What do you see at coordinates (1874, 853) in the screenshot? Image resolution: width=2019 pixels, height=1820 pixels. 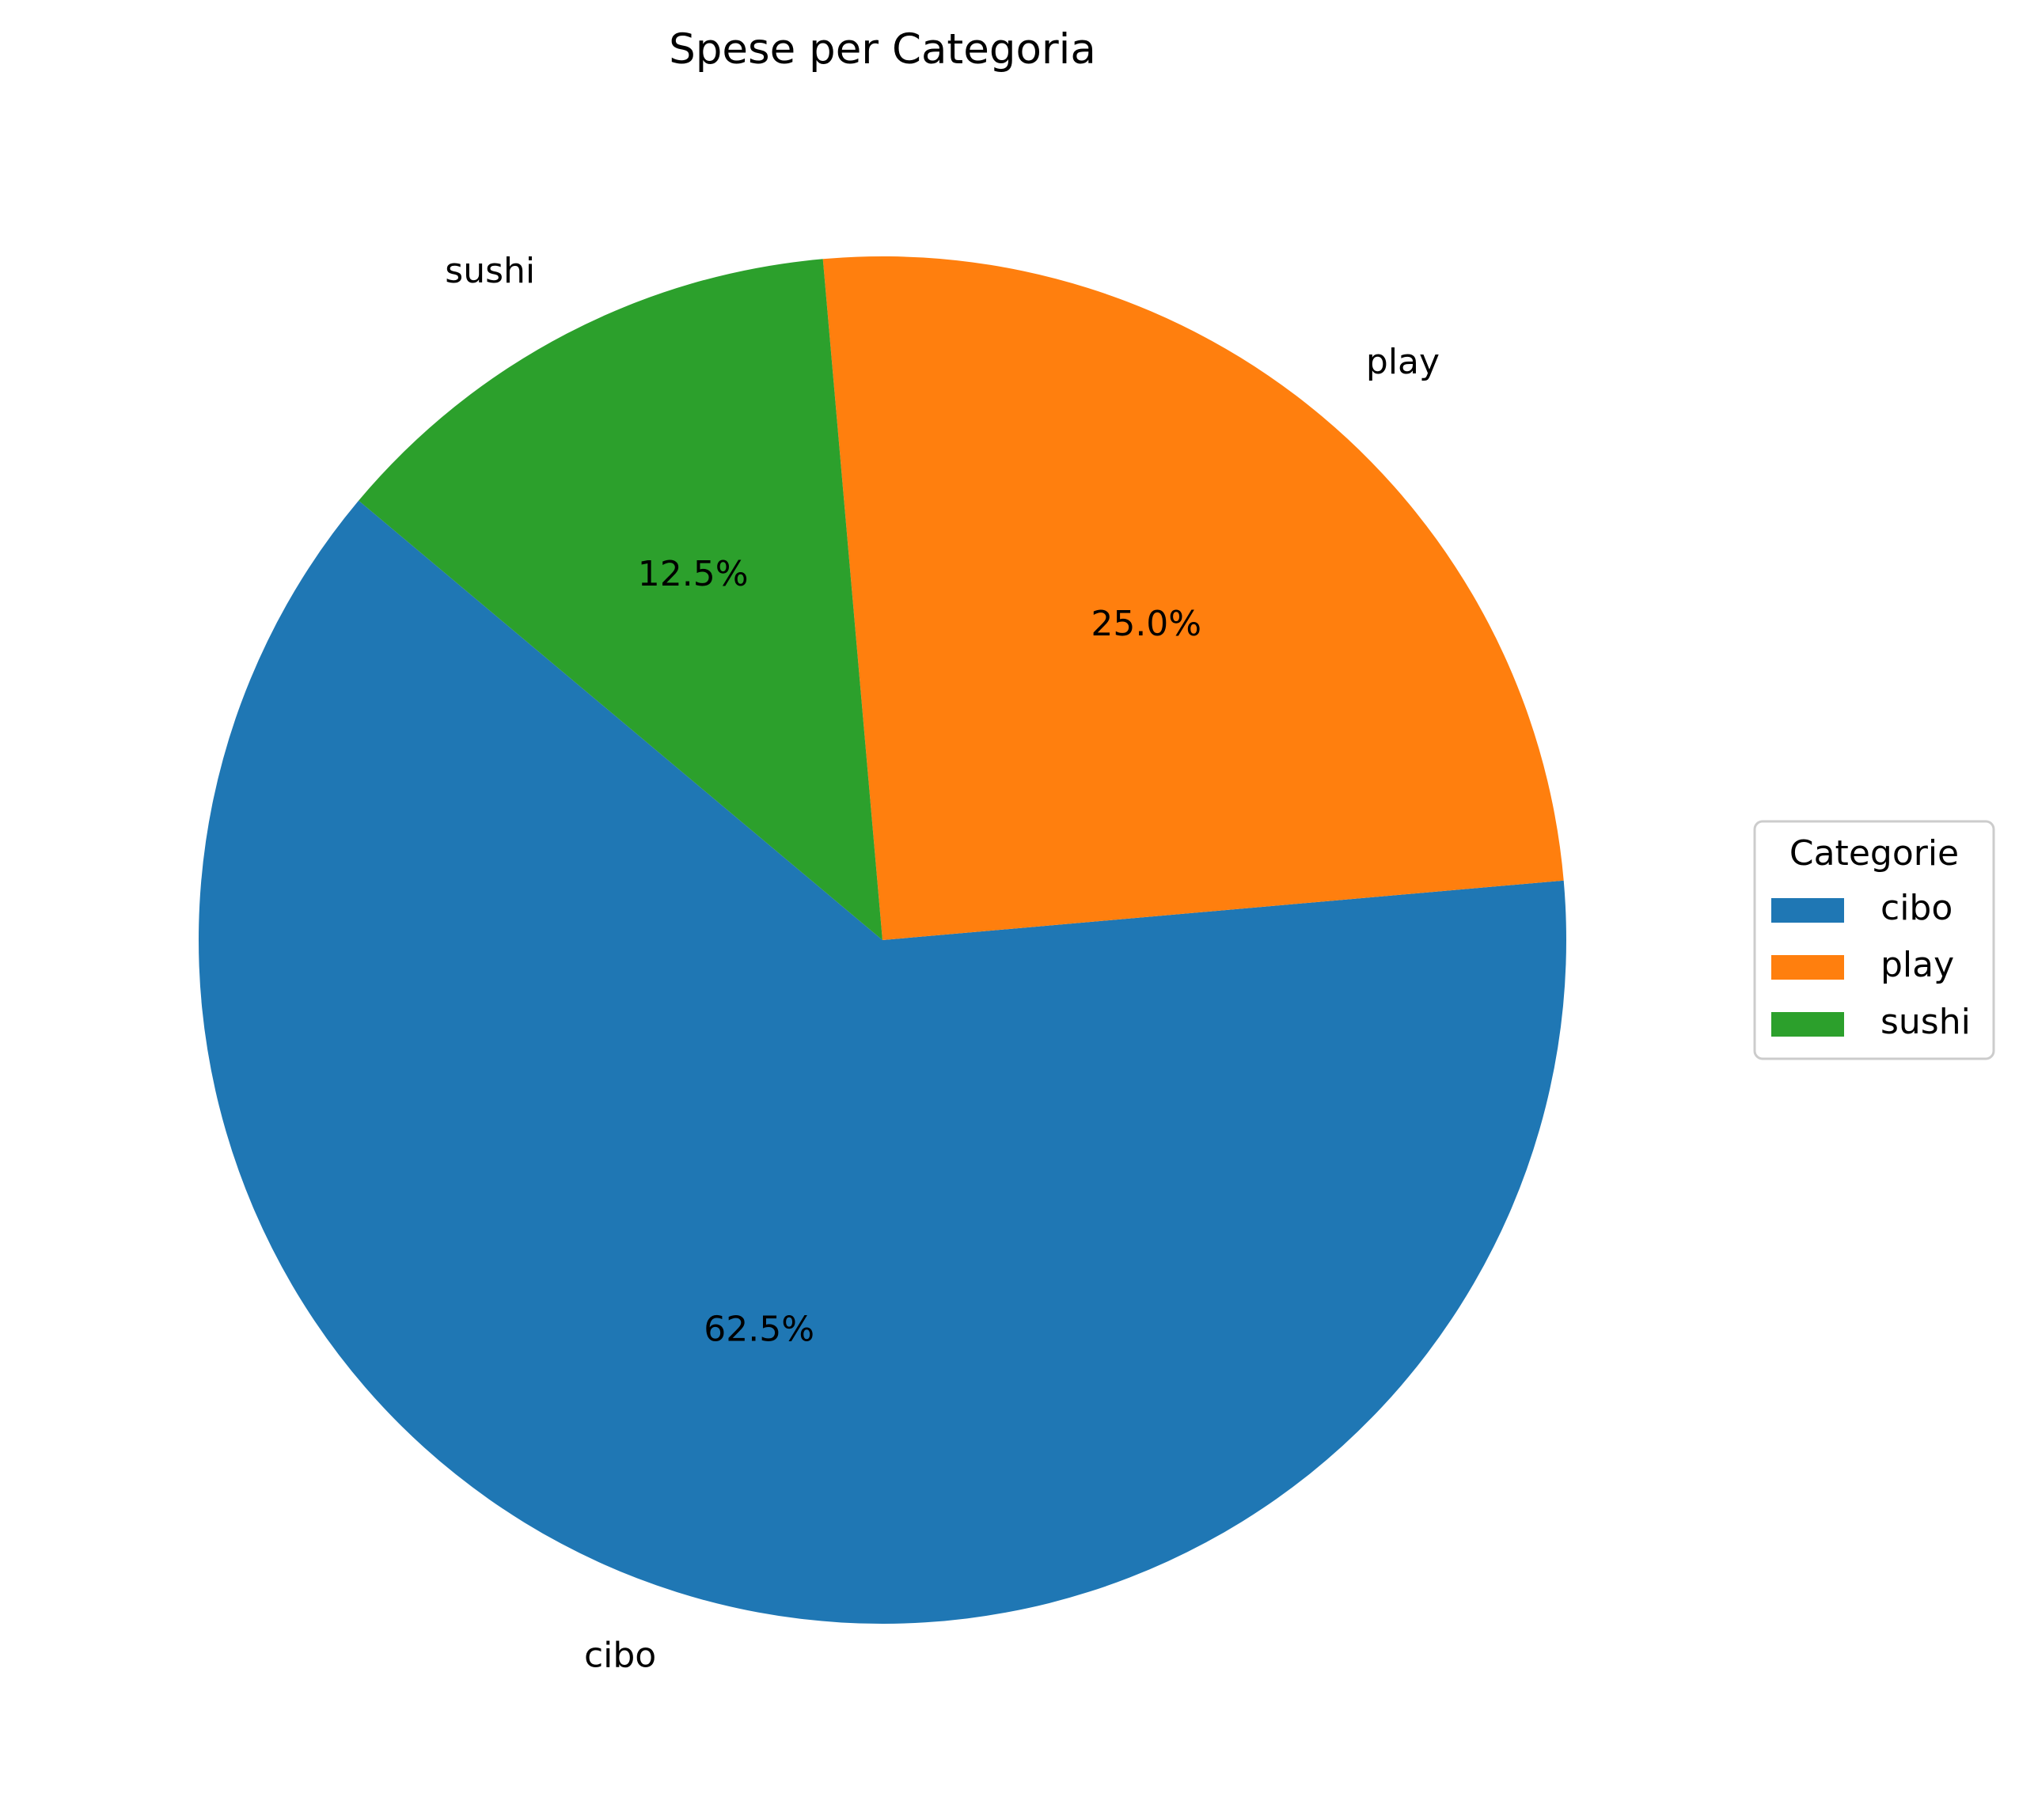 I see `legend-title: Categorie` at bounding box center [1874, 853].